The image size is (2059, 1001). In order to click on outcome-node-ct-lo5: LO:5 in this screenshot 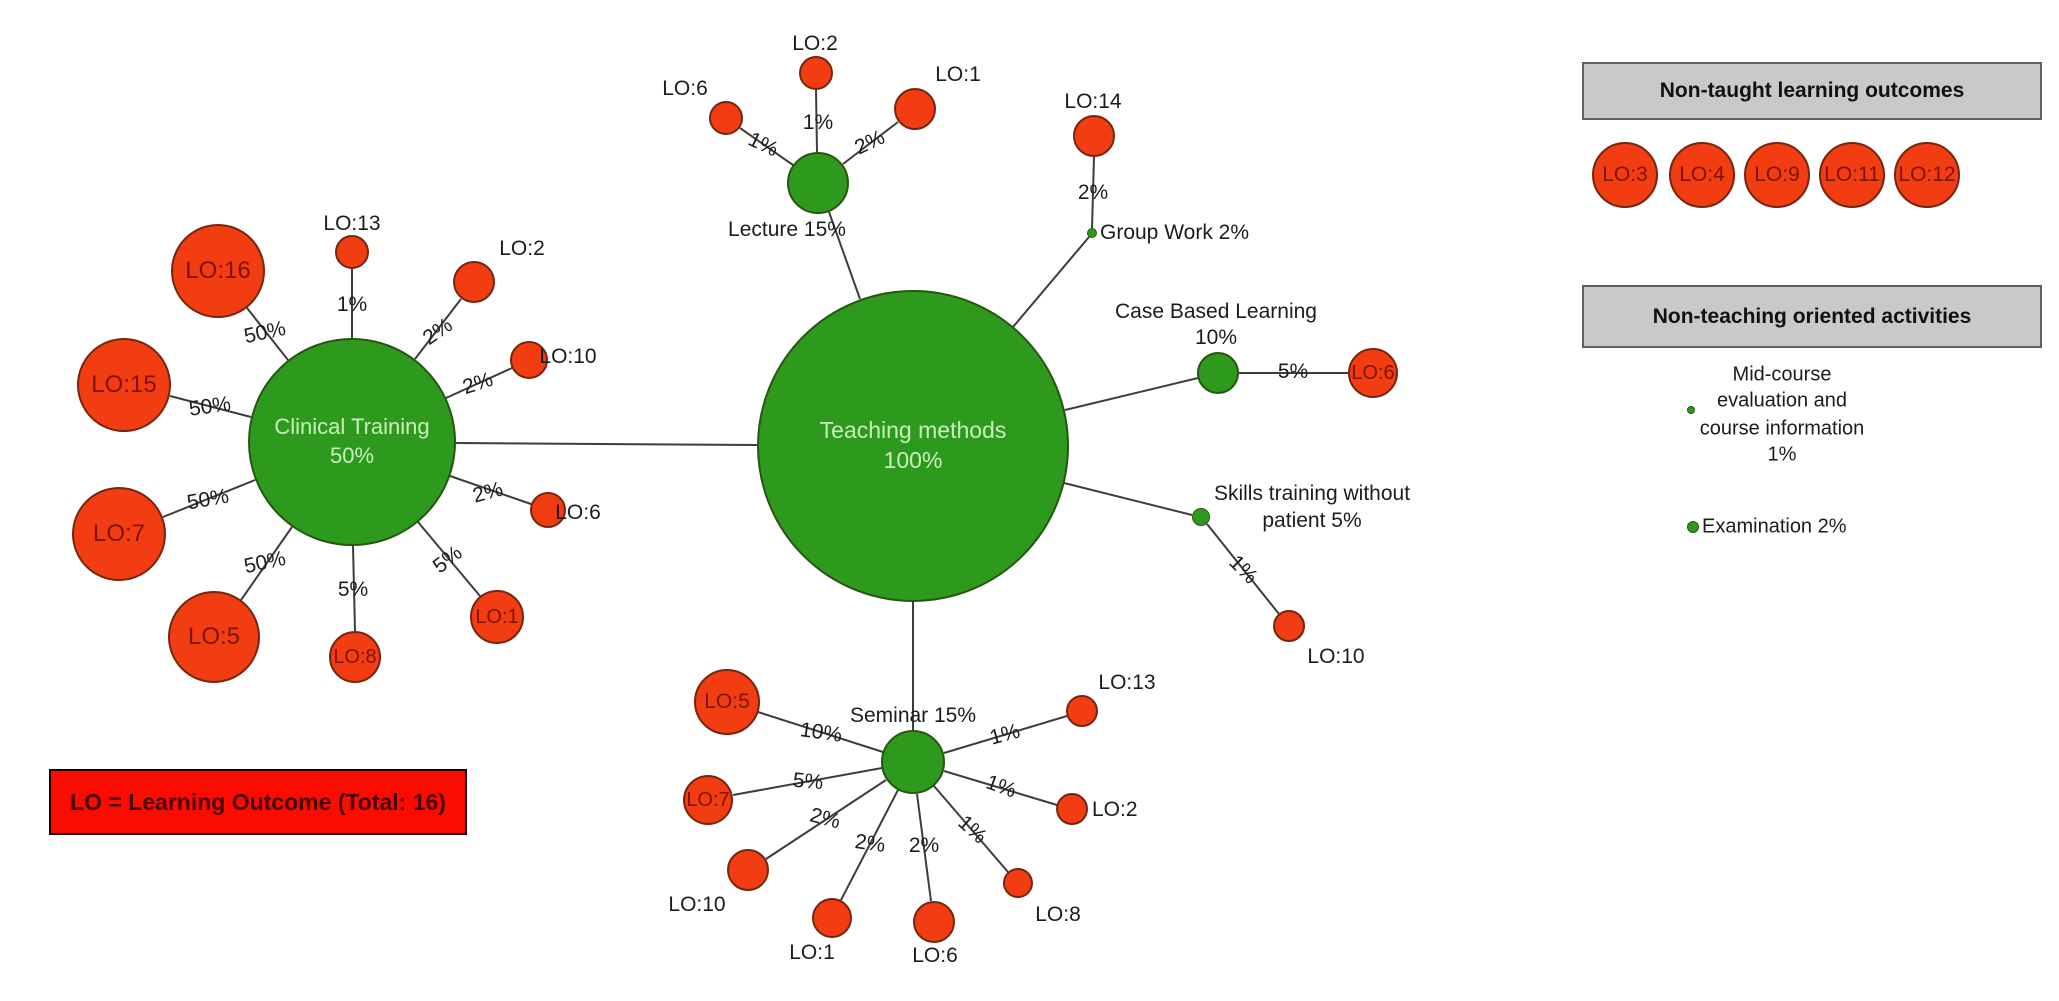, I will do `click(214, 637)`.